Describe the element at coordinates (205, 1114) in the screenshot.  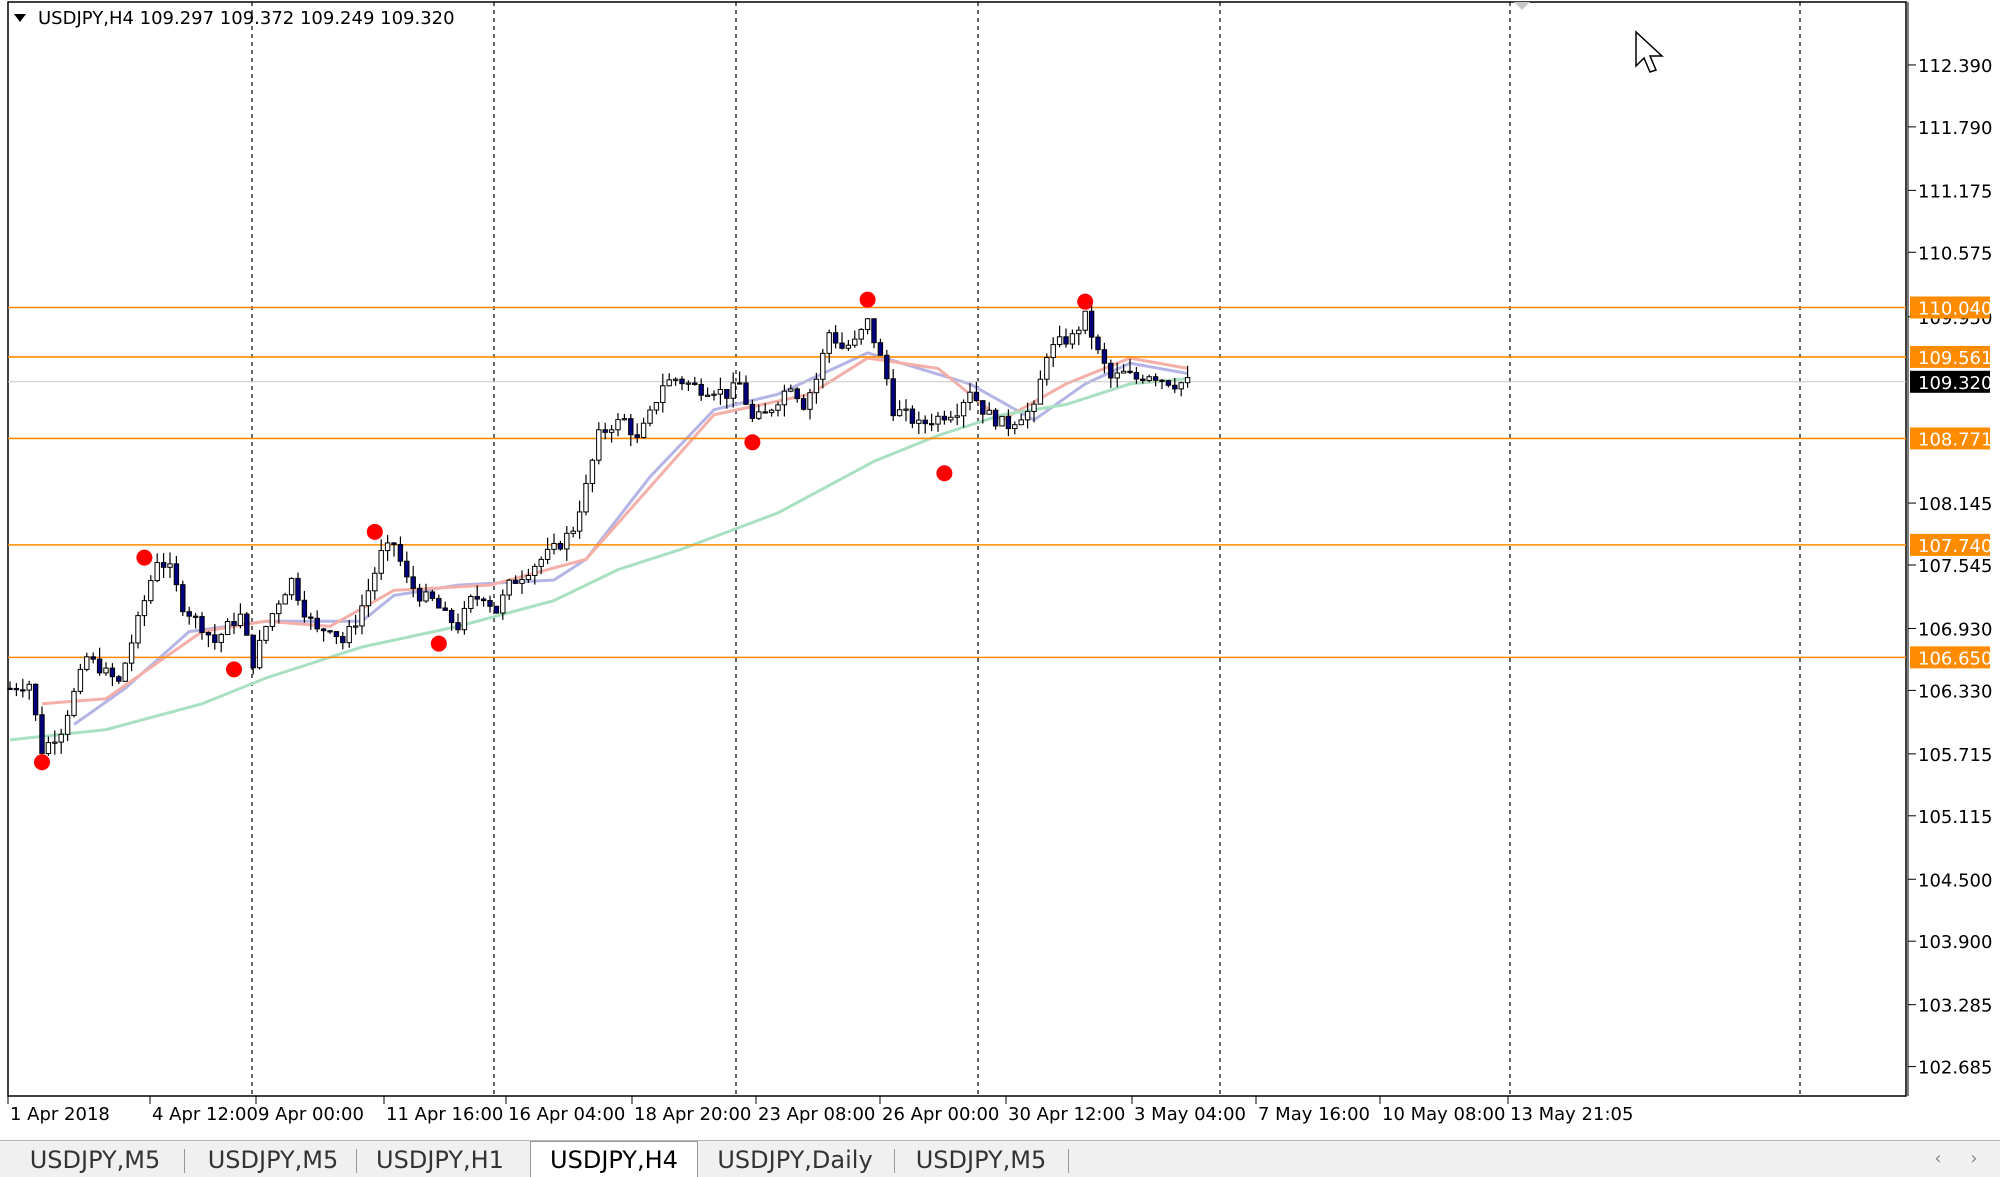
I see `time-tick-label: 4 Apr 12:00` at that location.